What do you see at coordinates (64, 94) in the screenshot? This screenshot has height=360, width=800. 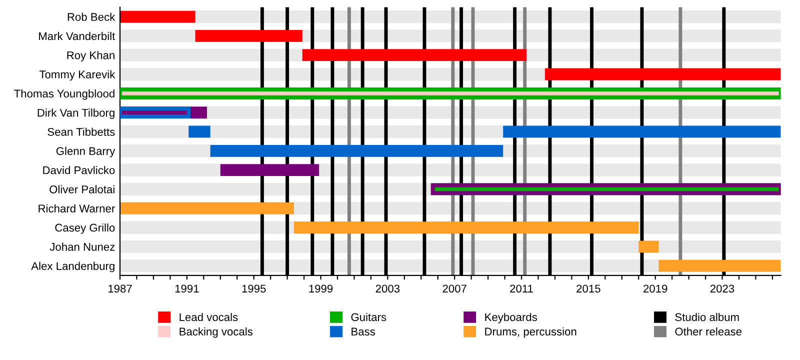 I see `y-tick-label: Thomas Youngblood` at bounding box center [64, 94].